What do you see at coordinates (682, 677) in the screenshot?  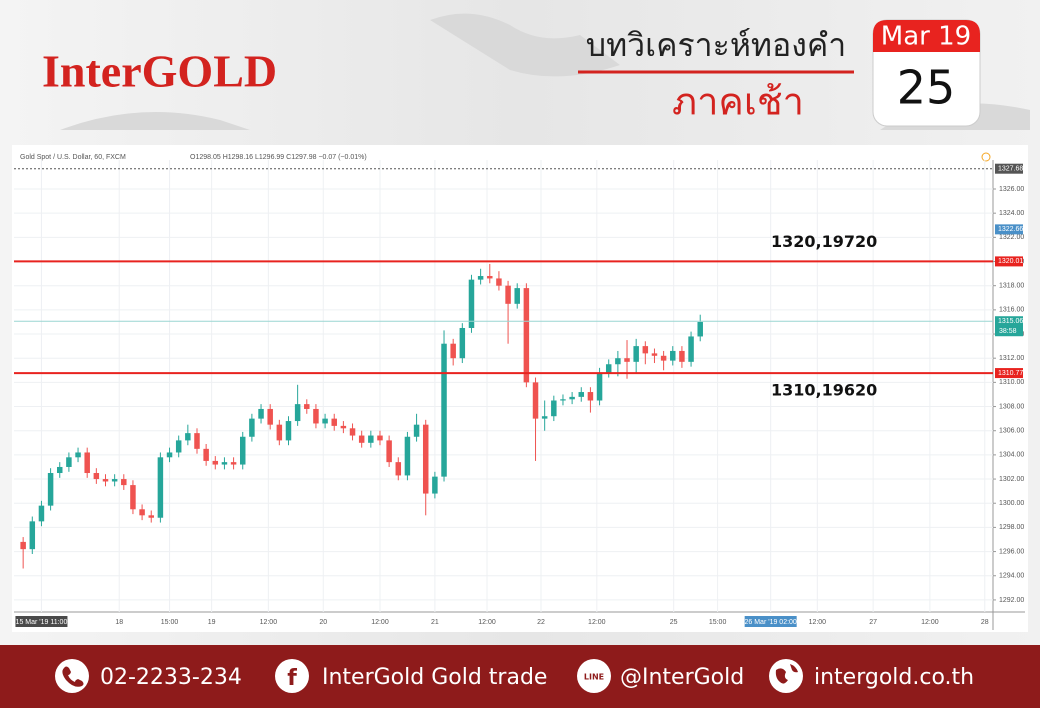 I see `footer-line: @InterGold` at bounding box center [682, 677].